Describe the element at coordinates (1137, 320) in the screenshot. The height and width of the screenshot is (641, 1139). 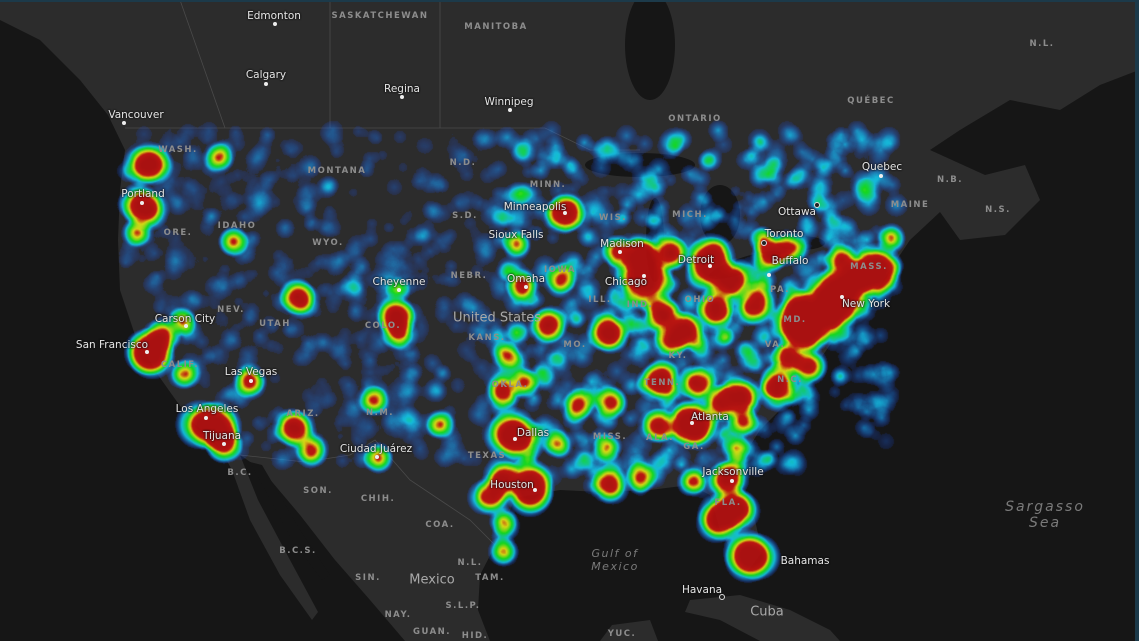
I see `frame-edge` at that location.